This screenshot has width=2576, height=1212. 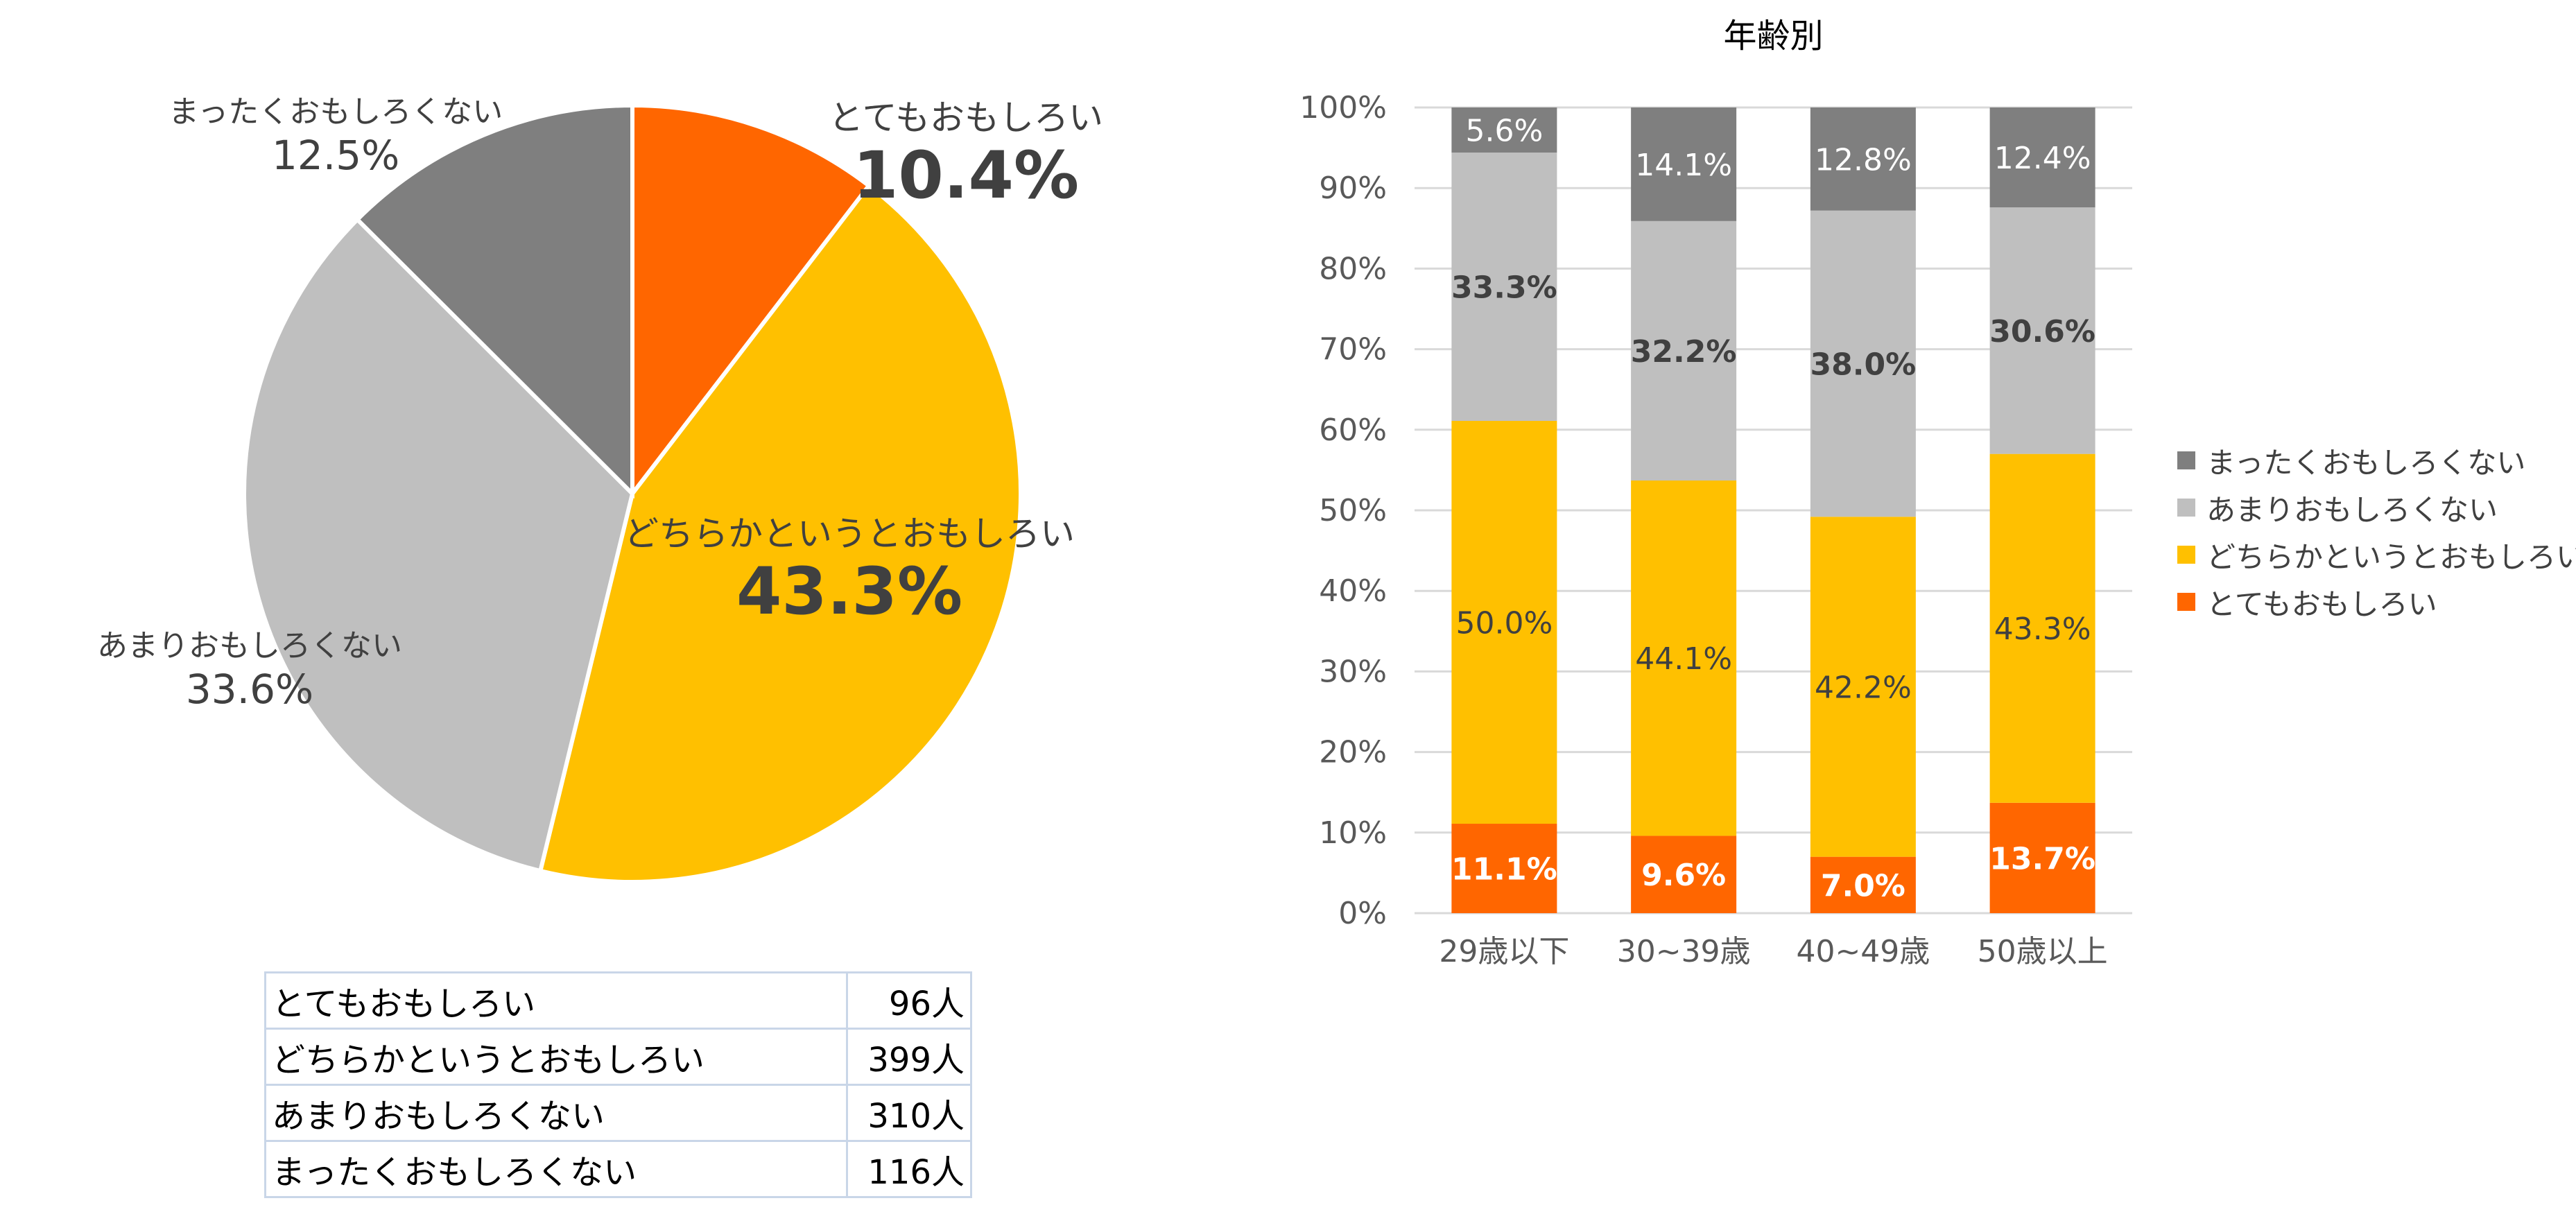 I want to click on y-tick-label: 0%, so click(x=1362, y=913).